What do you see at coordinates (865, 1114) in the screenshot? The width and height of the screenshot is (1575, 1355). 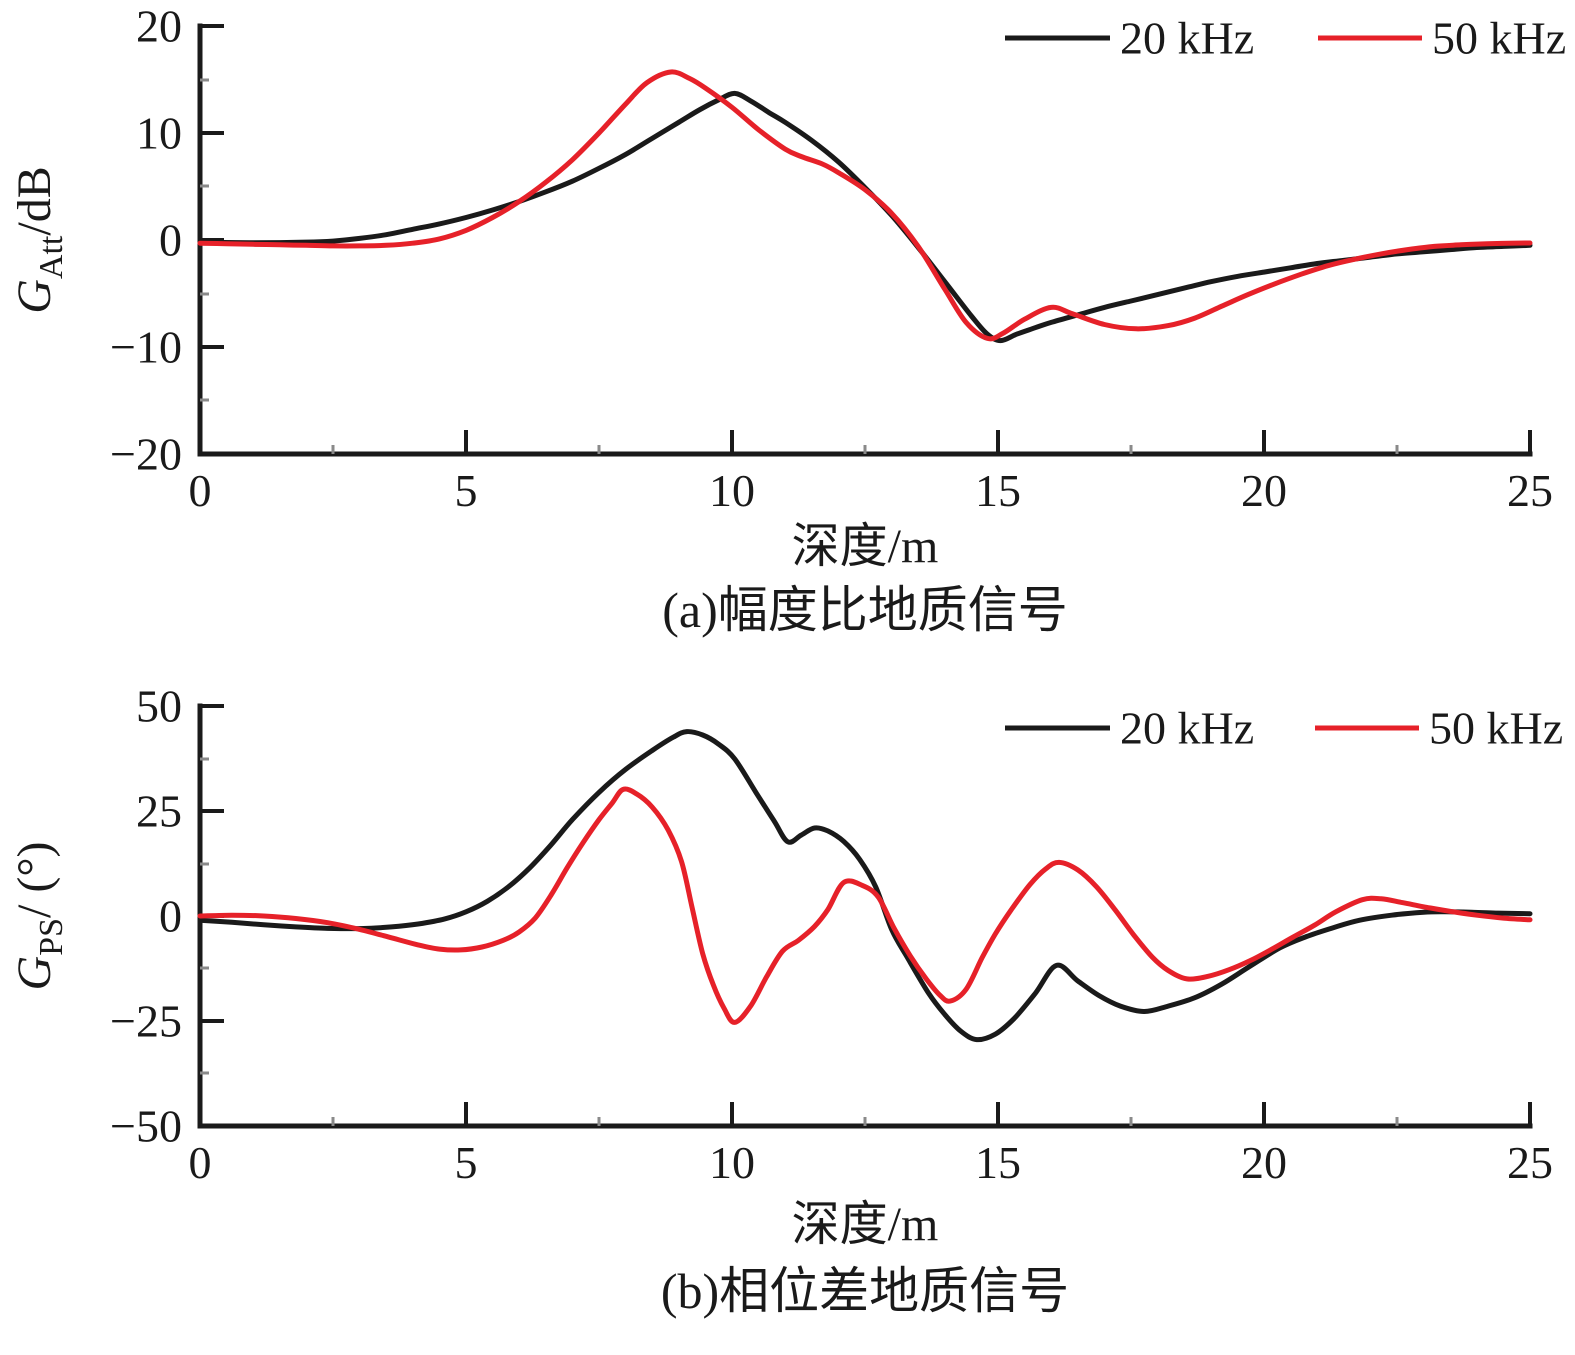 I see `panel-b-x-major-ticks` at bounding box center [865, 1114].